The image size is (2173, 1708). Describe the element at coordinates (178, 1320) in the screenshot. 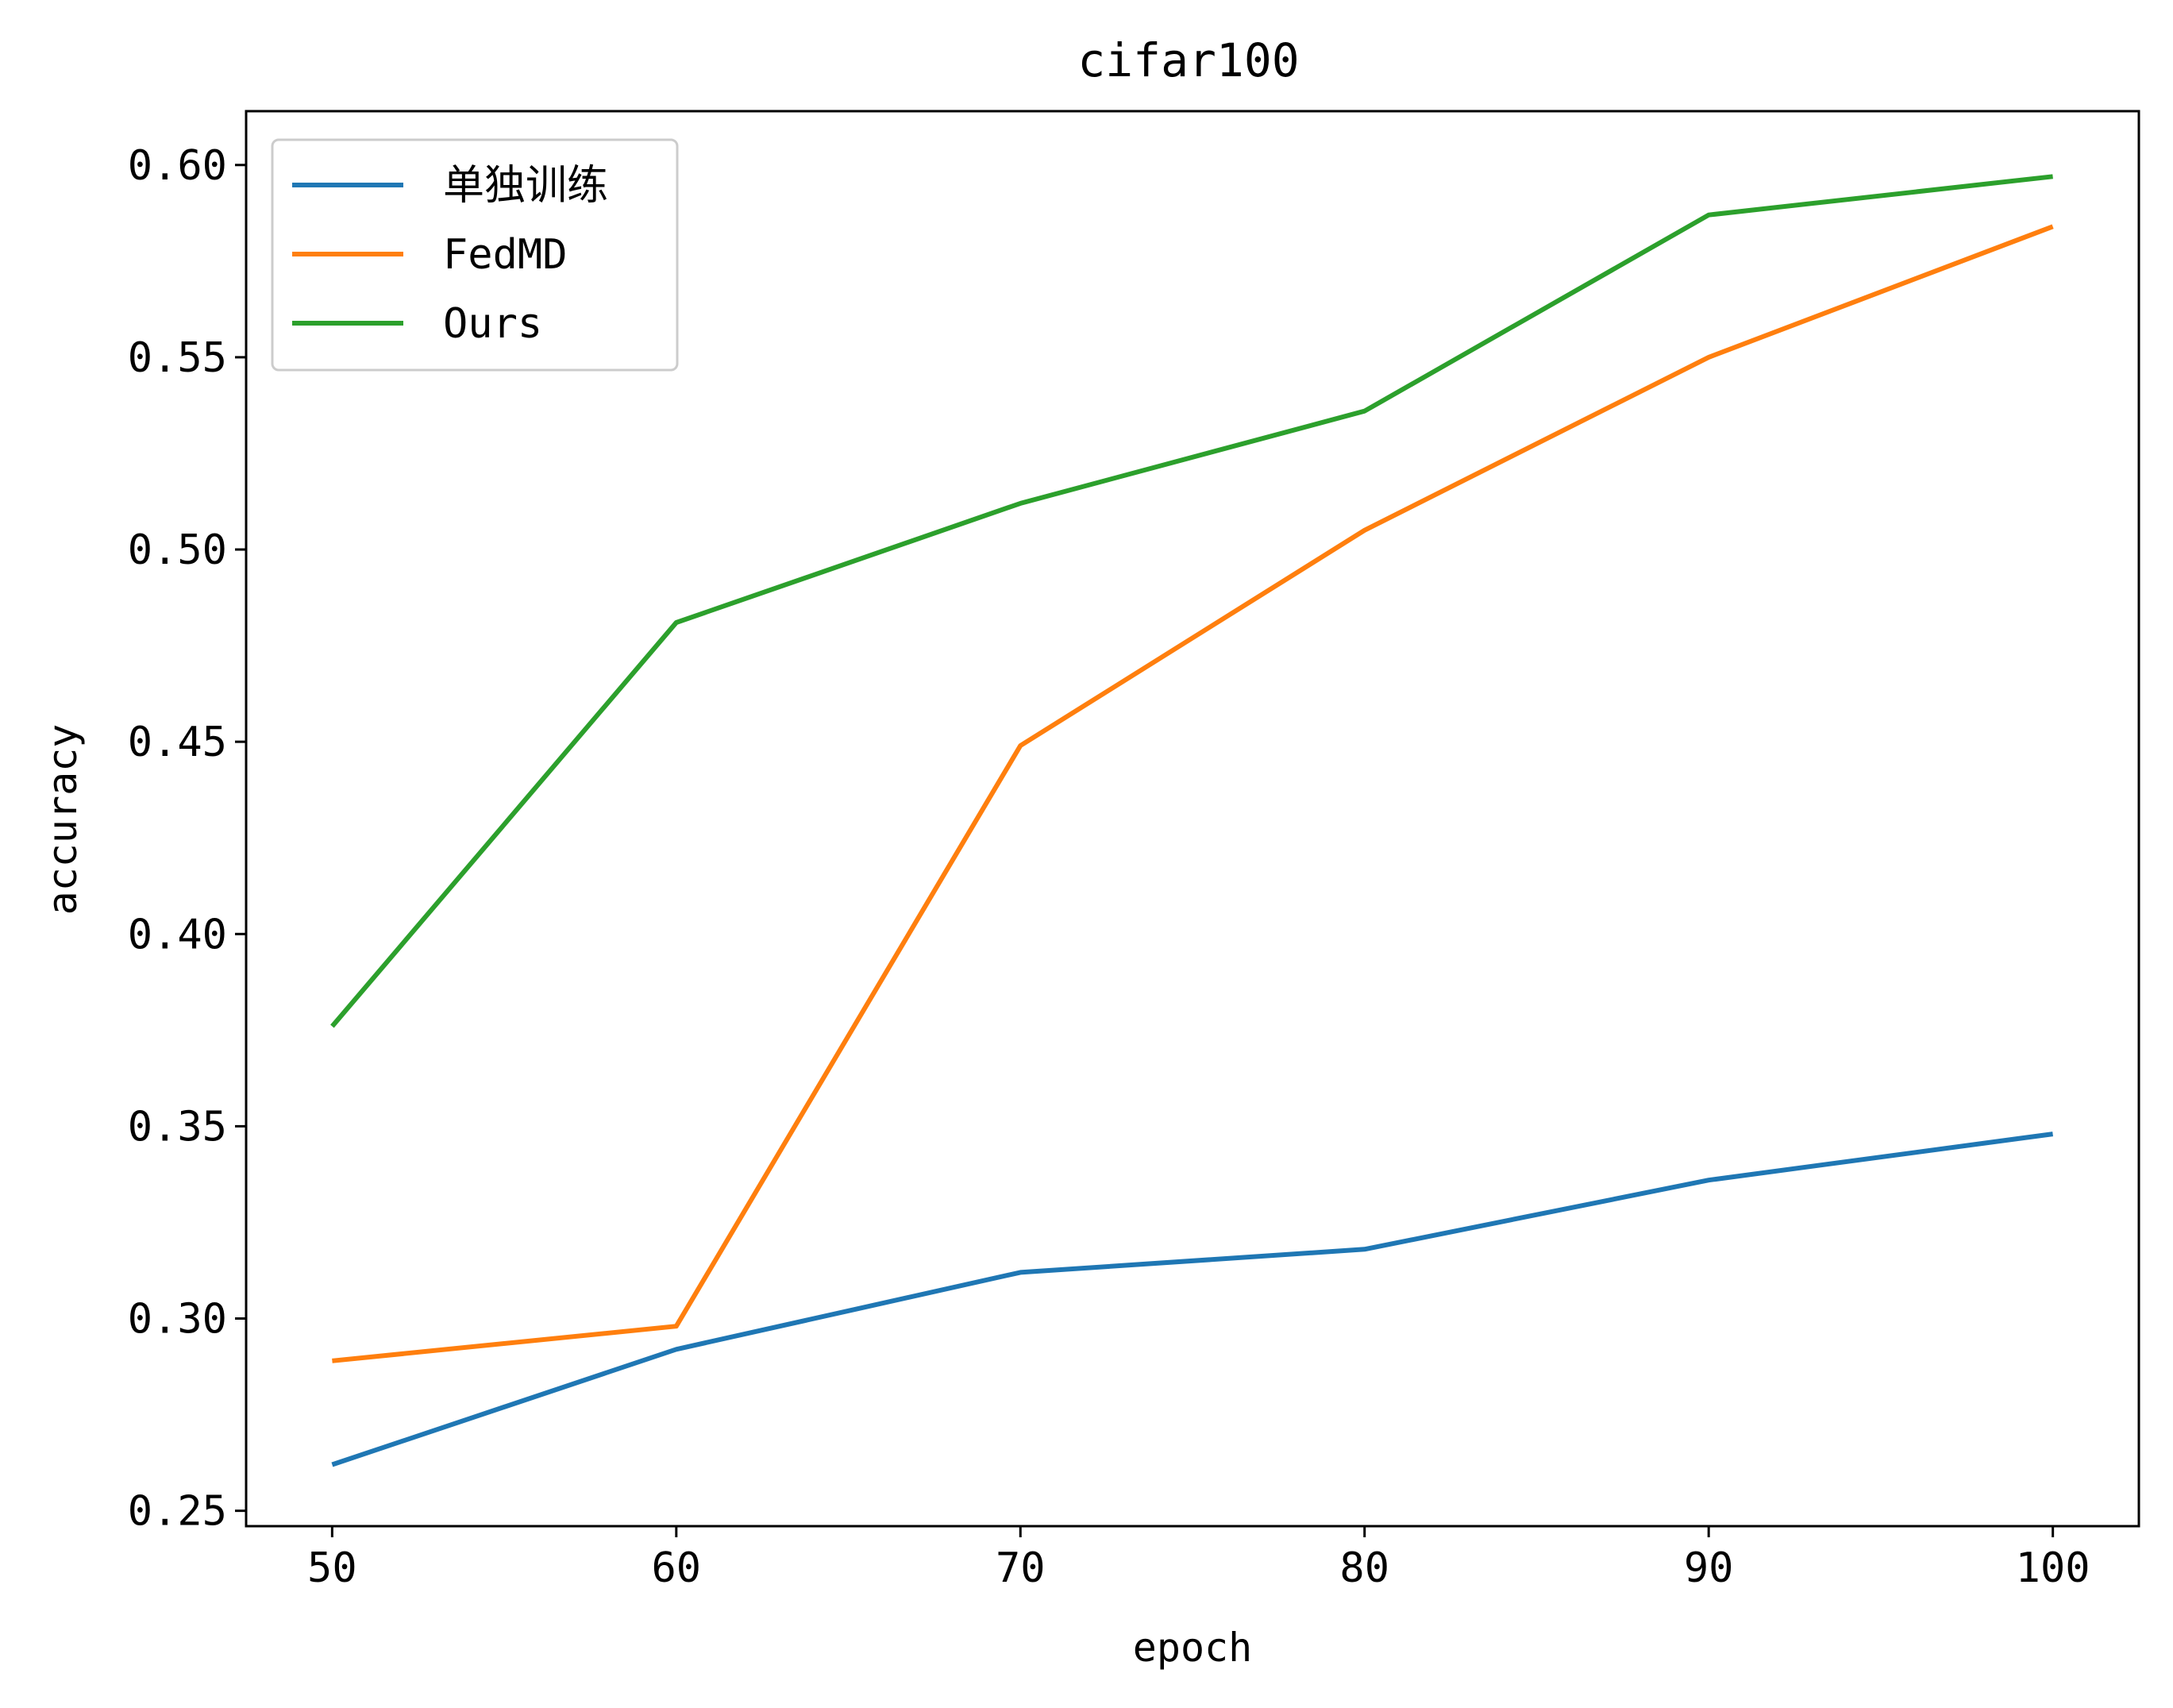

I see `y-tick-label: 0.30` at that location.